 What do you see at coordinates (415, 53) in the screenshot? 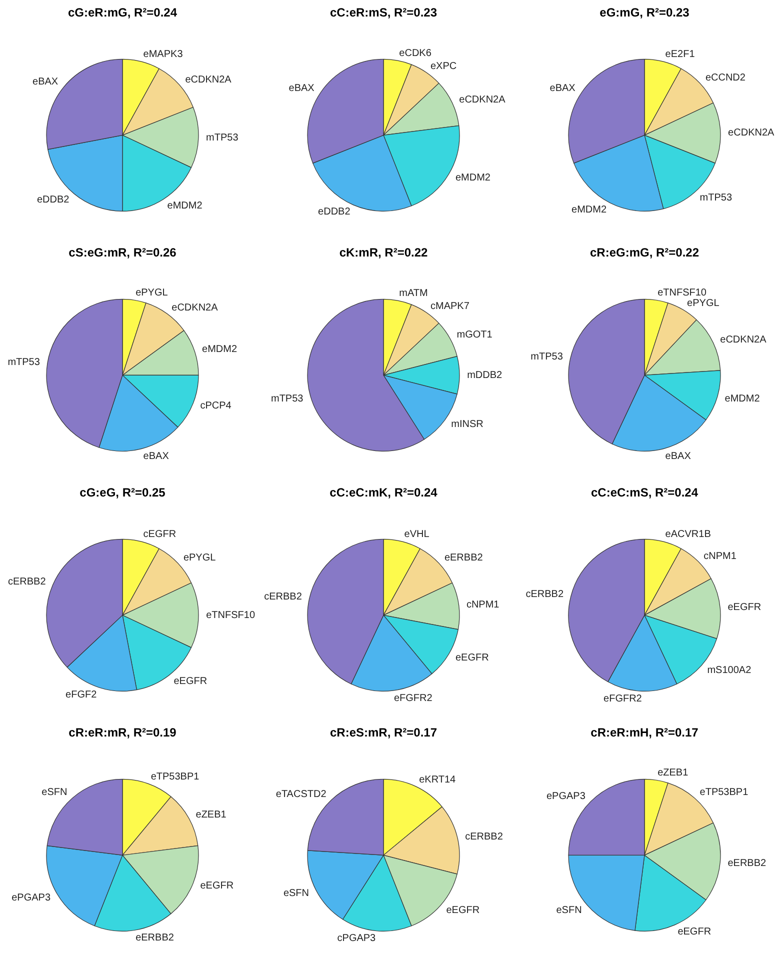
I see `slice-label: eCDK6` at bounding box center [415, 53].